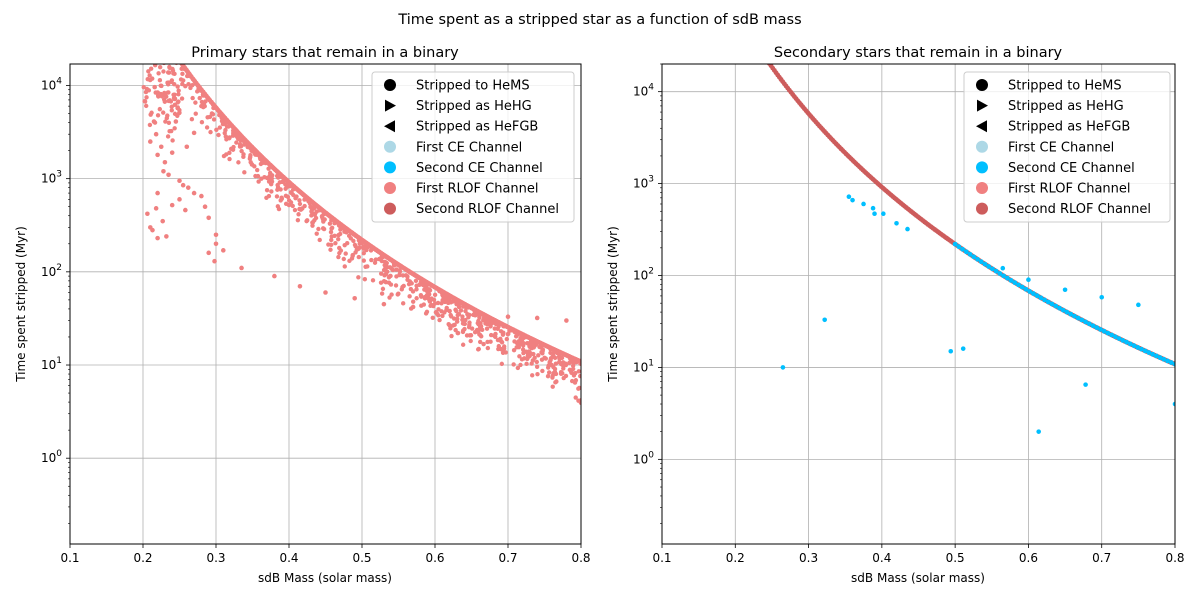 The height and width of the screenshot is (600, 1200). What do you see at coordinates (215, 558) in the screenshot?
I see `x-tick-label: 0.3` at bounding box center [215, 558].